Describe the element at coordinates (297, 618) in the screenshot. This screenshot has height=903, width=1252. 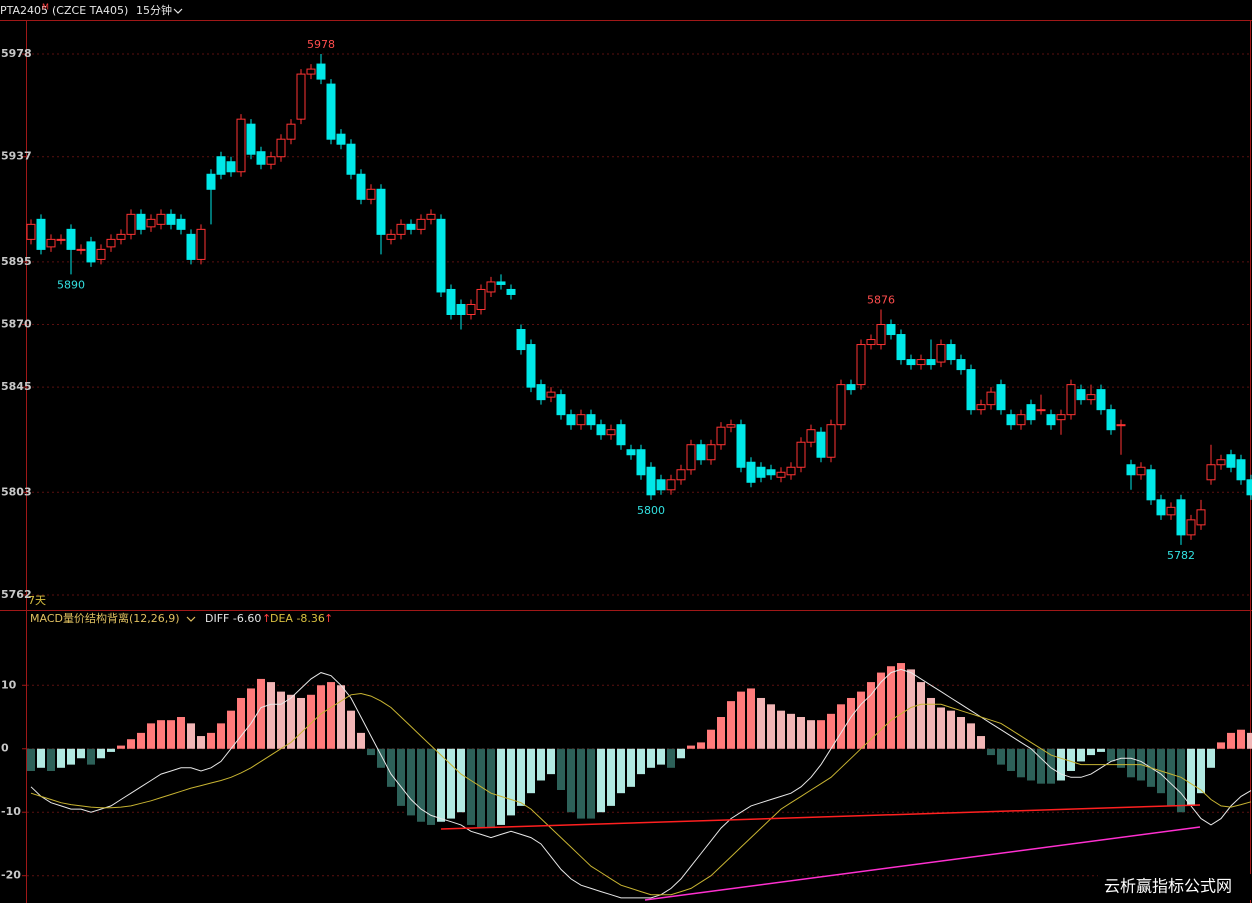
I see `dea-value: DEA -8.36` at that location.